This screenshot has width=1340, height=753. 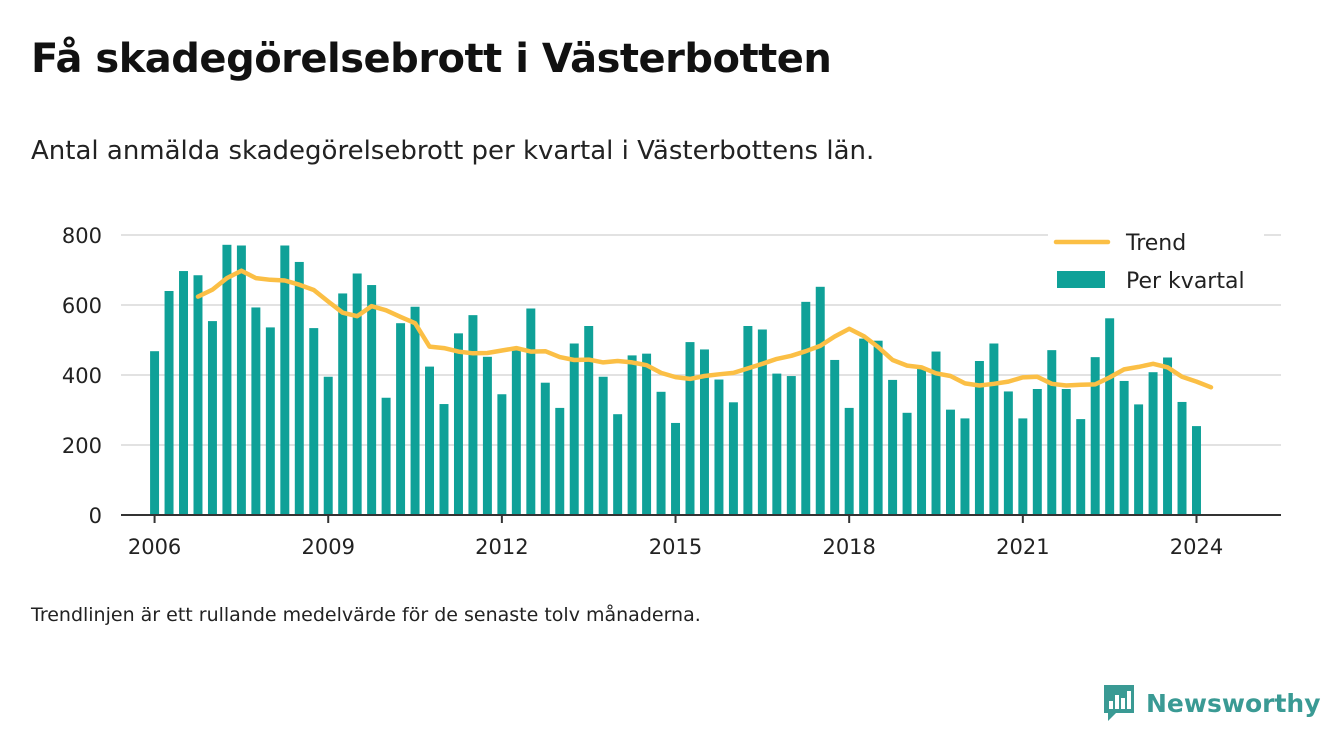 I want to click on x-tick-label: 2024, so click(x=1196, y=547).